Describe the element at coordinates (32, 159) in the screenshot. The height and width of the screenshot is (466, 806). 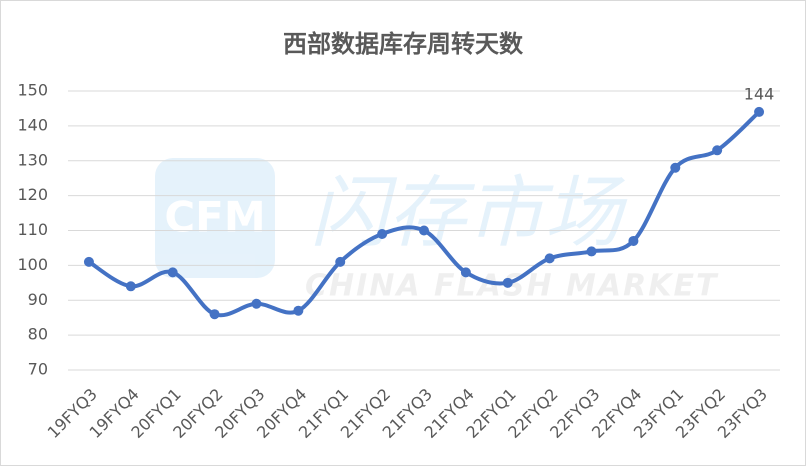
I see `y-tick-label: 130` at that location.